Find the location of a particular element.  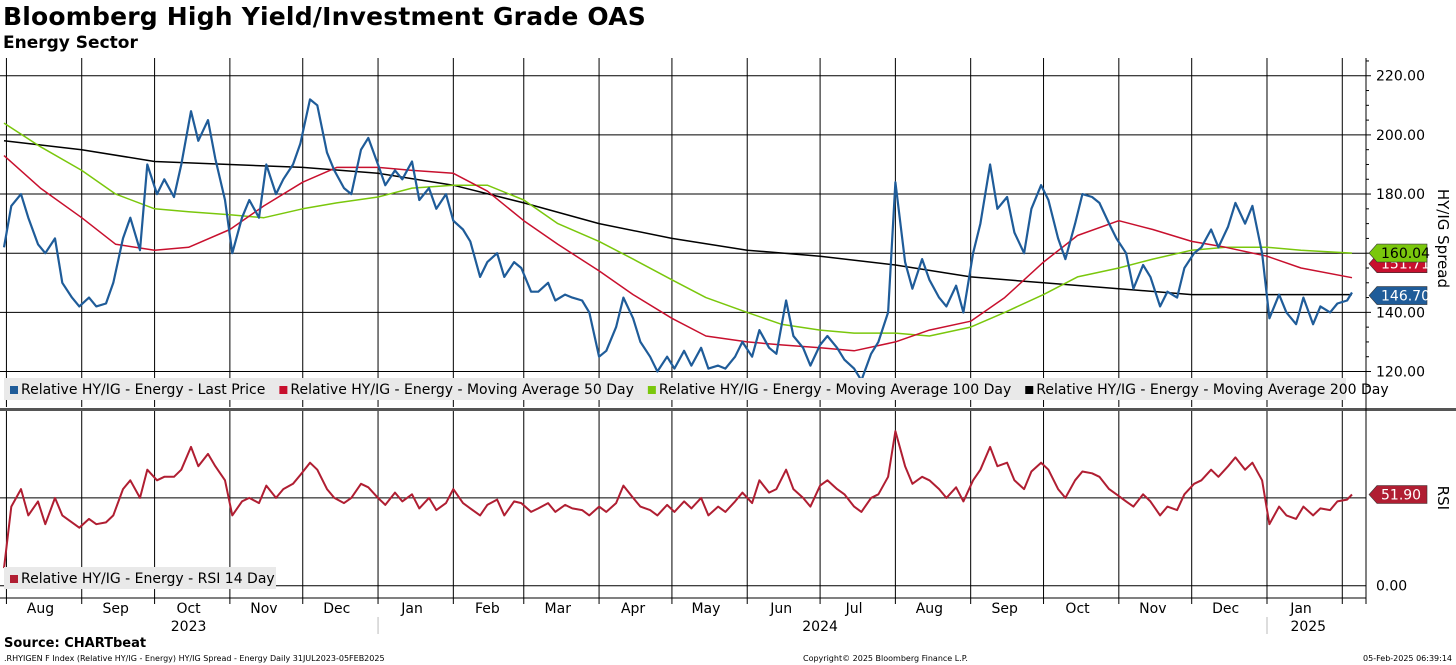

x-month-label: May is located at coordinates (705, 609).